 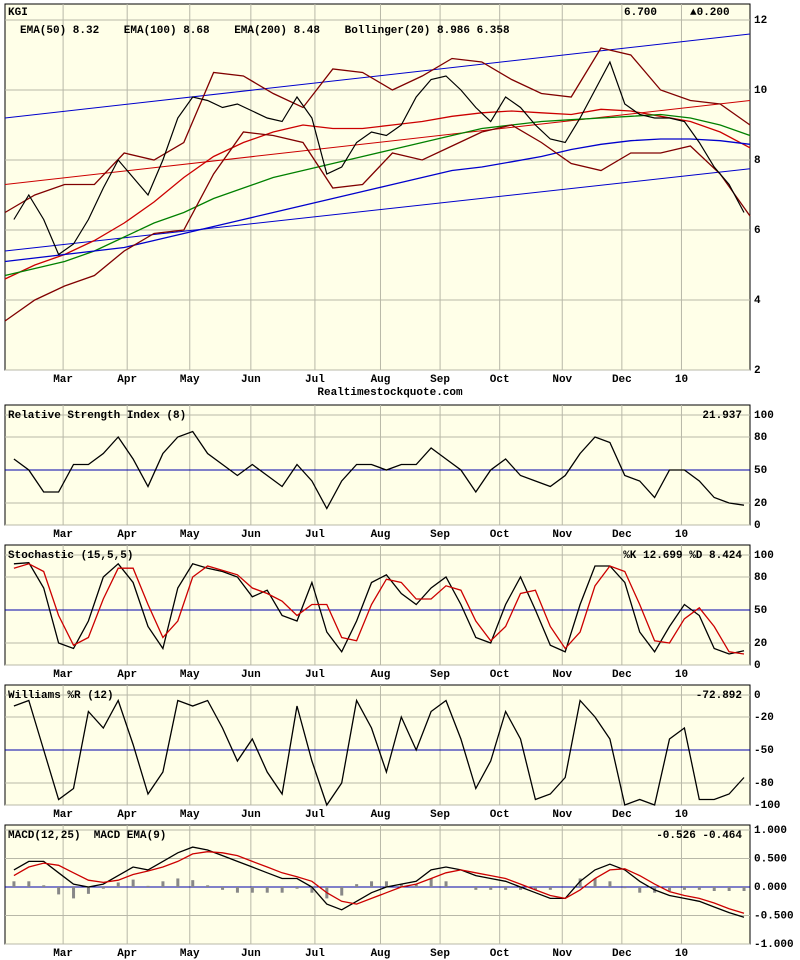 I want to click on y-tick-label: -20, so click(x=764, y=718).